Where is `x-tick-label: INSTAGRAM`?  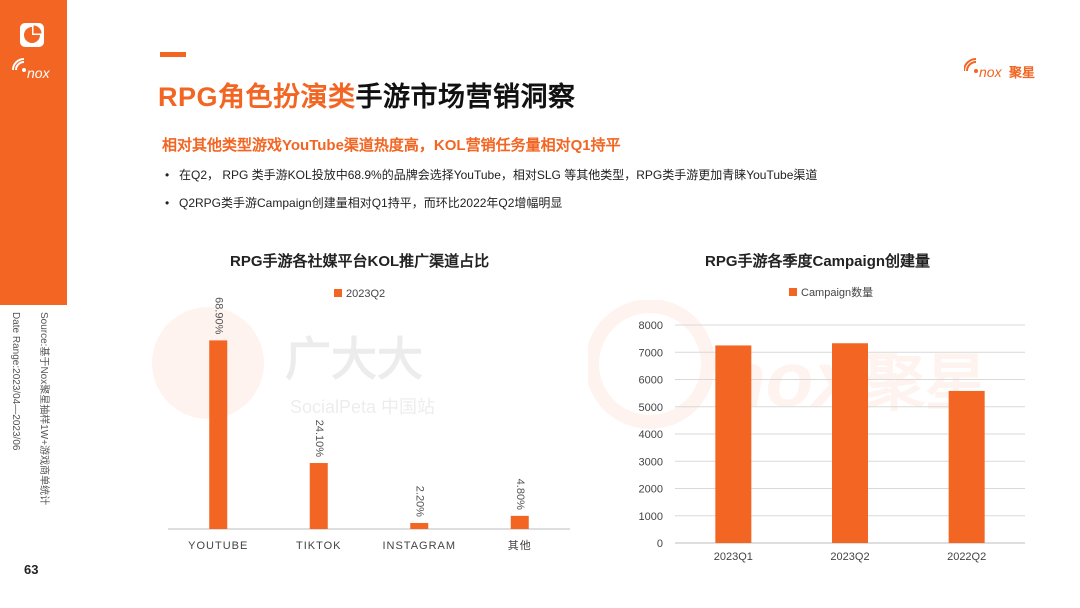 x-tick-label: INSTAGRAM is located at coordinates (419, 546).